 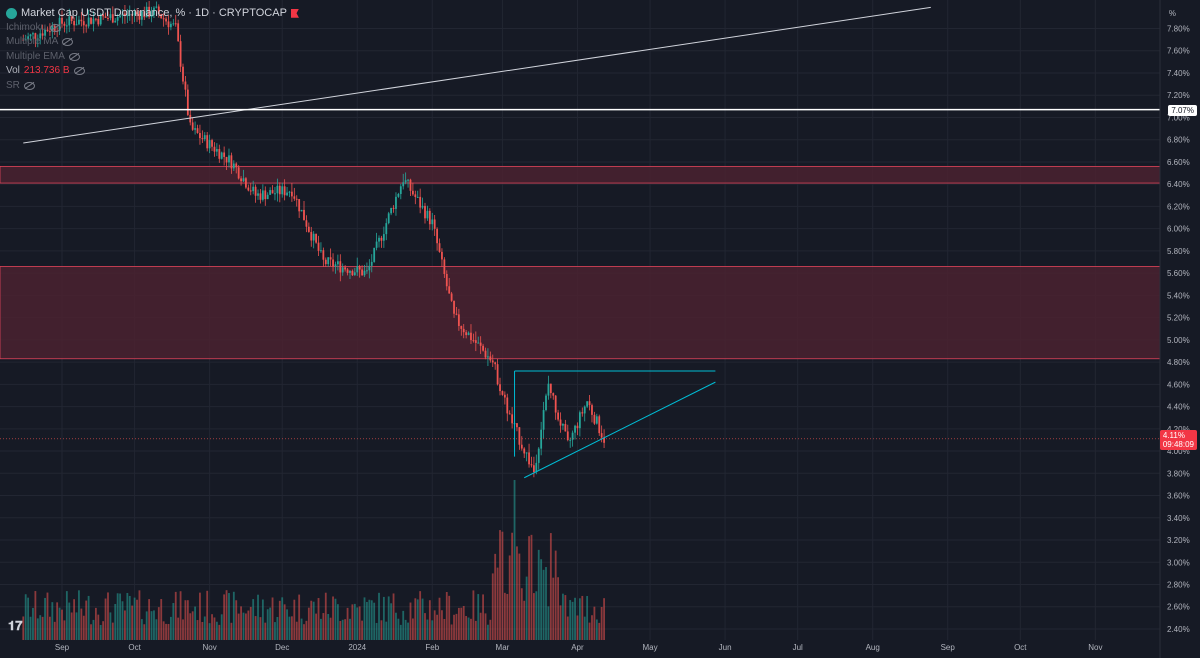 I want to click on indicator-label: Multiple EMA, so click(x=35, y=56).